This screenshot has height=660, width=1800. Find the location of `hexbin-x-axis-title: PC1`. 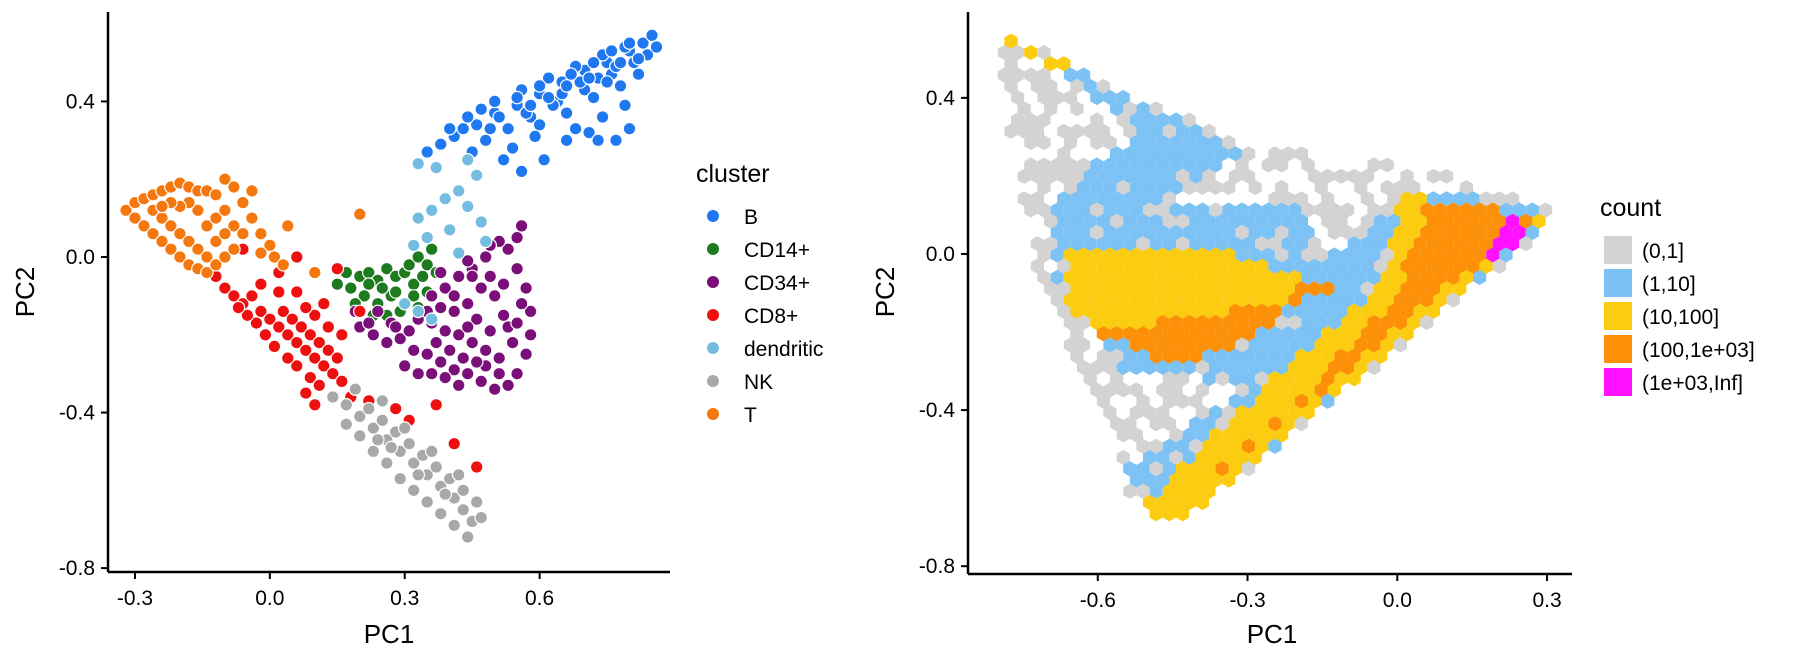

hexbin-x-axis-title: PC1 is located at coordinates (1272, 634).